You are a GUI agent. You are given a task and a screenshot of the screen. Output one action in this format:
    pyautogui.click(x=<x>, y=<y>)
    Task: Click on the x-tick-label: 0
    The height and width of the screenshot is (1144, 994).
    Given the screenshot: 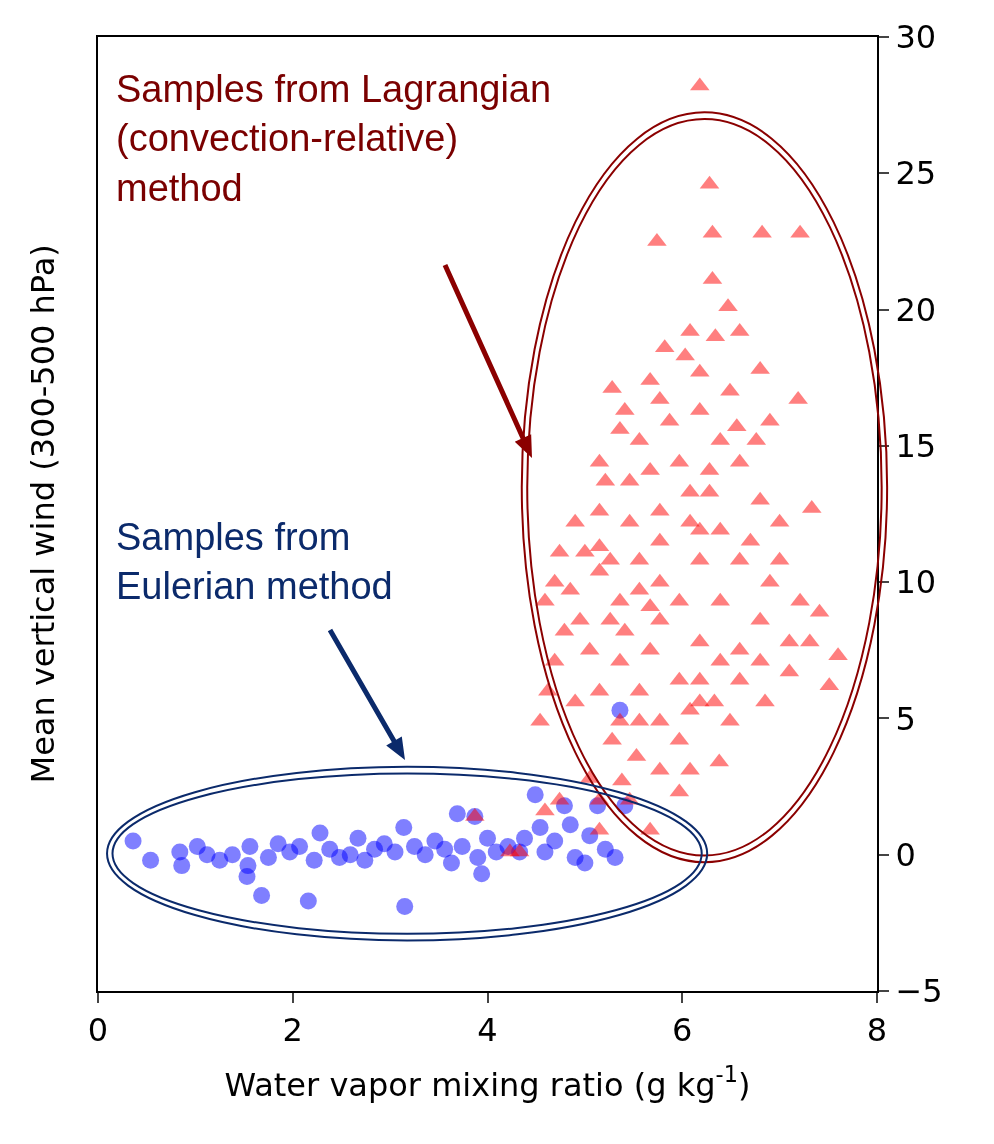 What is the action you would take?
    pyautogui.click(x=98, y=1030)
    